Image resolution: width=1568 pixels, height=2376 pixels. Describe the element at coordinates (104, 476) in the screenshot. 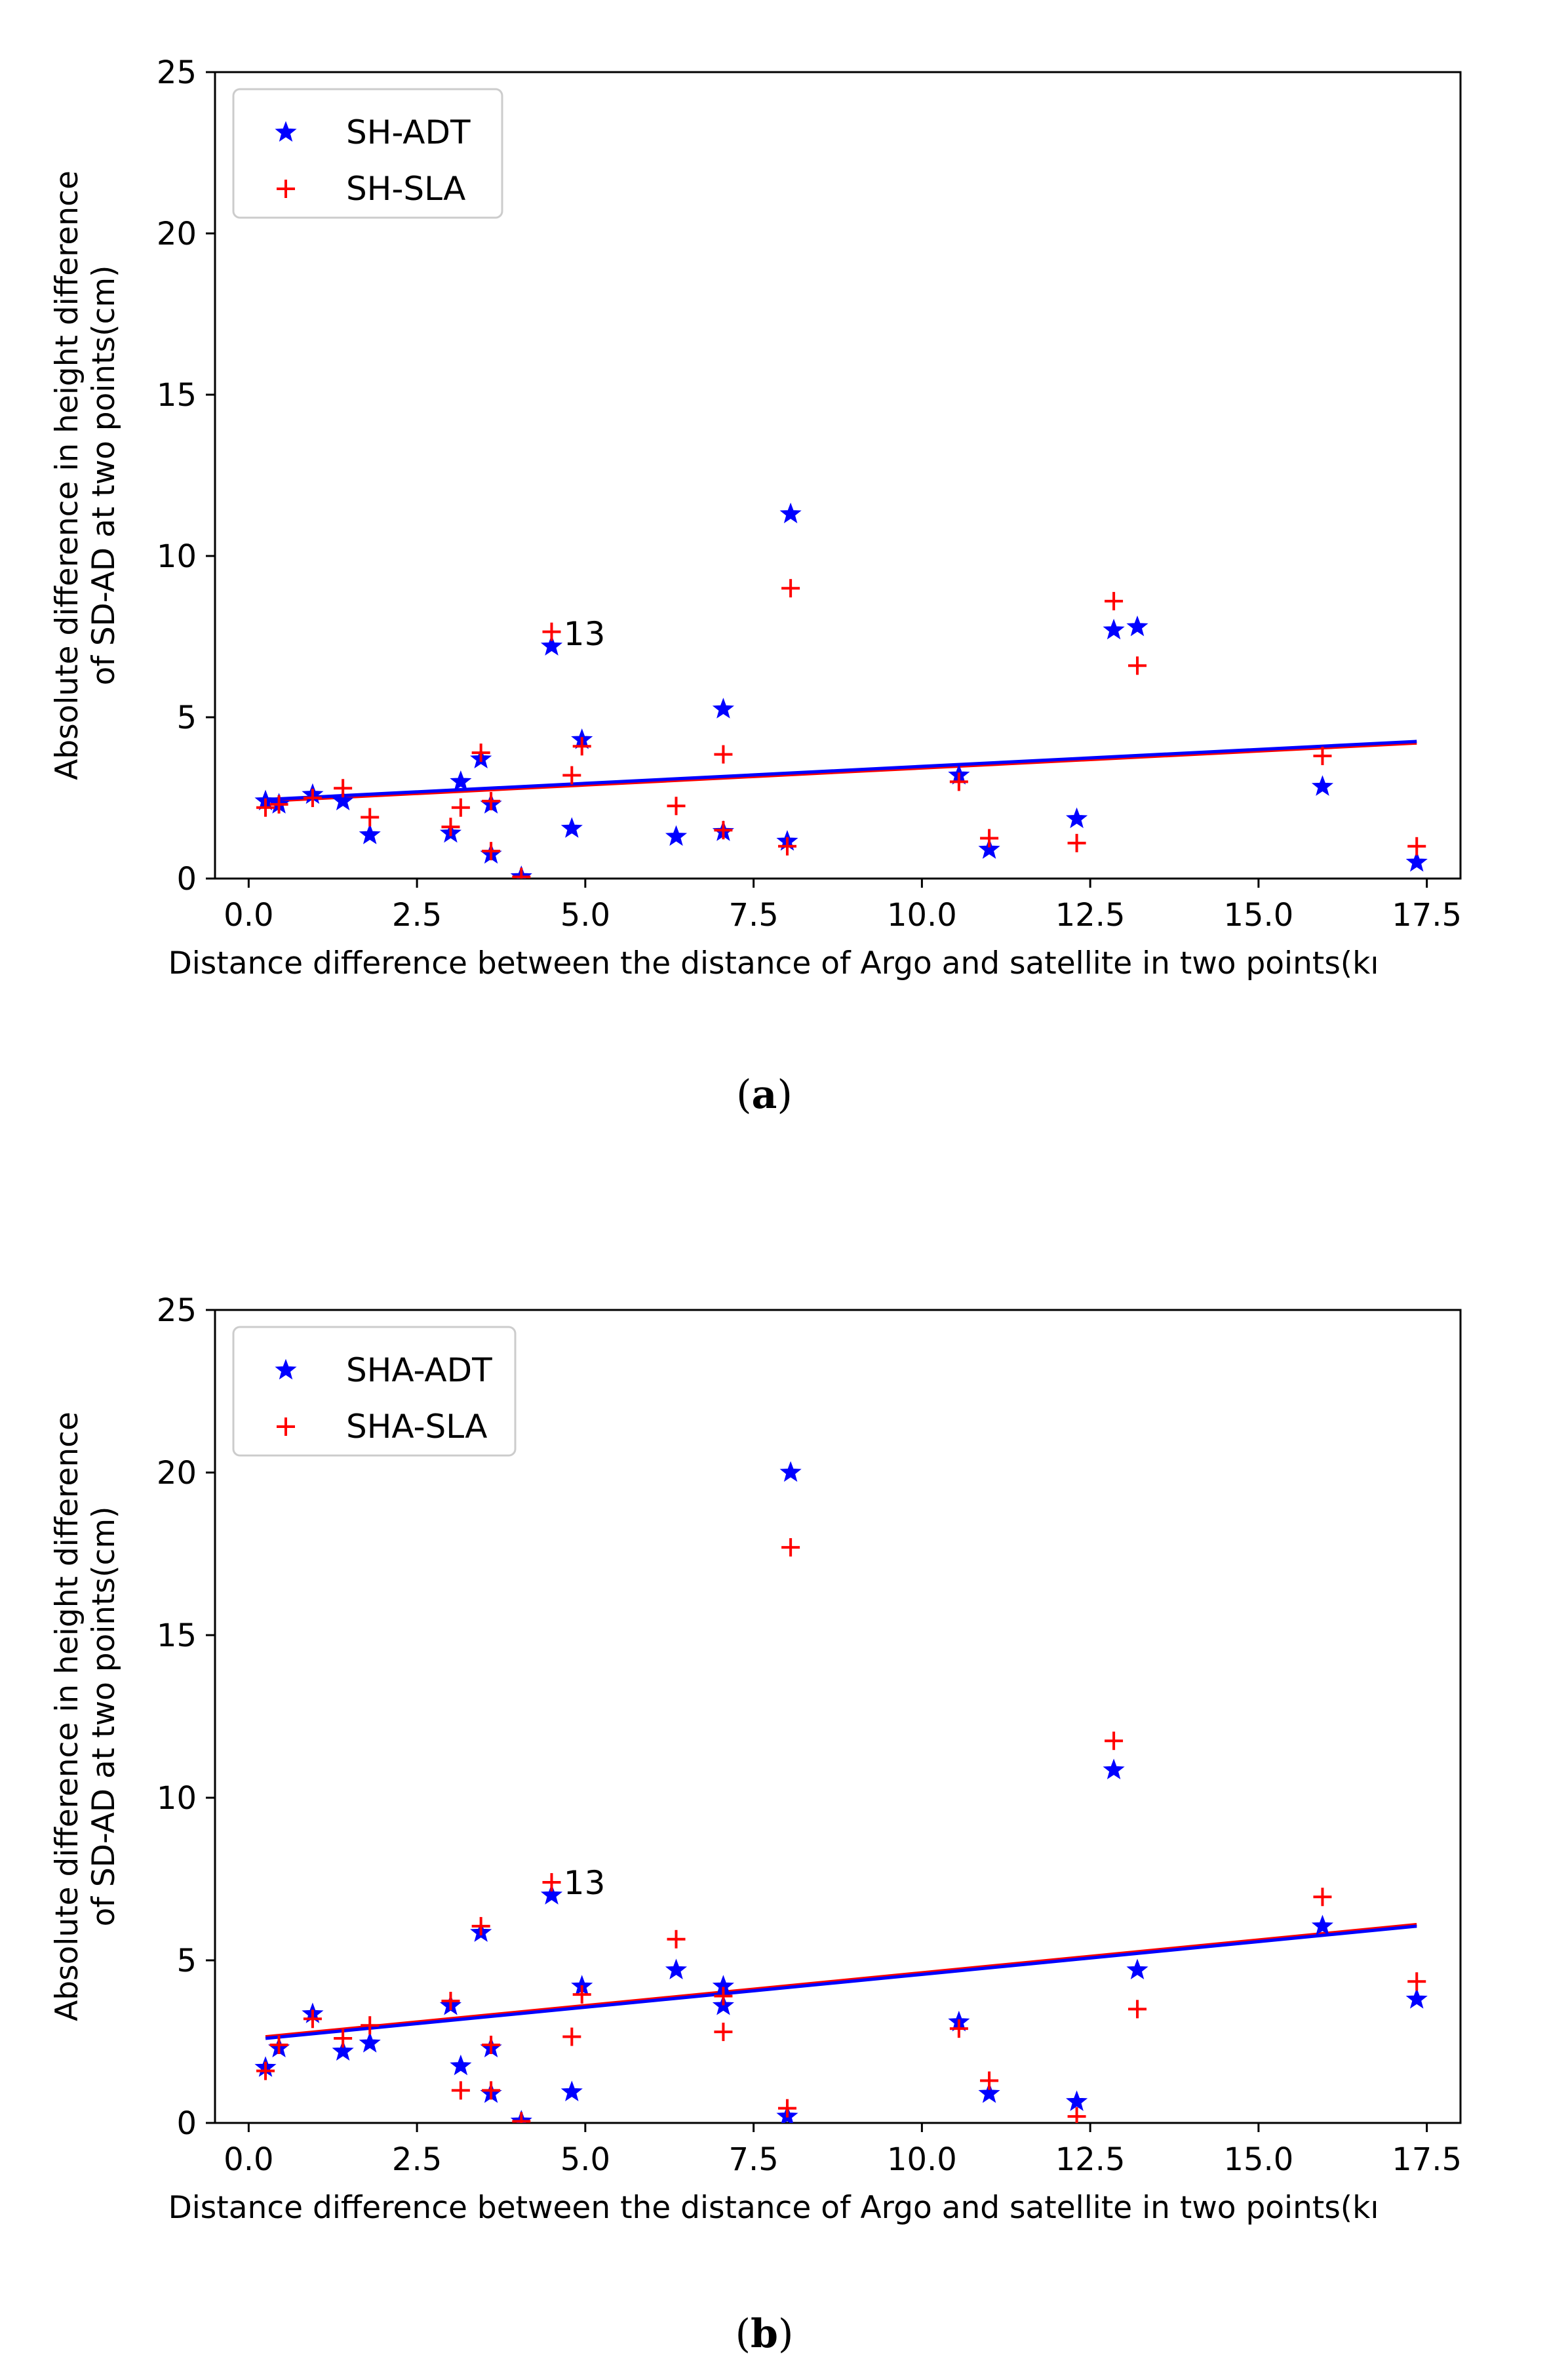

I see `y-axis-label-line2: of SD-AD at two points(cm)` at that location.